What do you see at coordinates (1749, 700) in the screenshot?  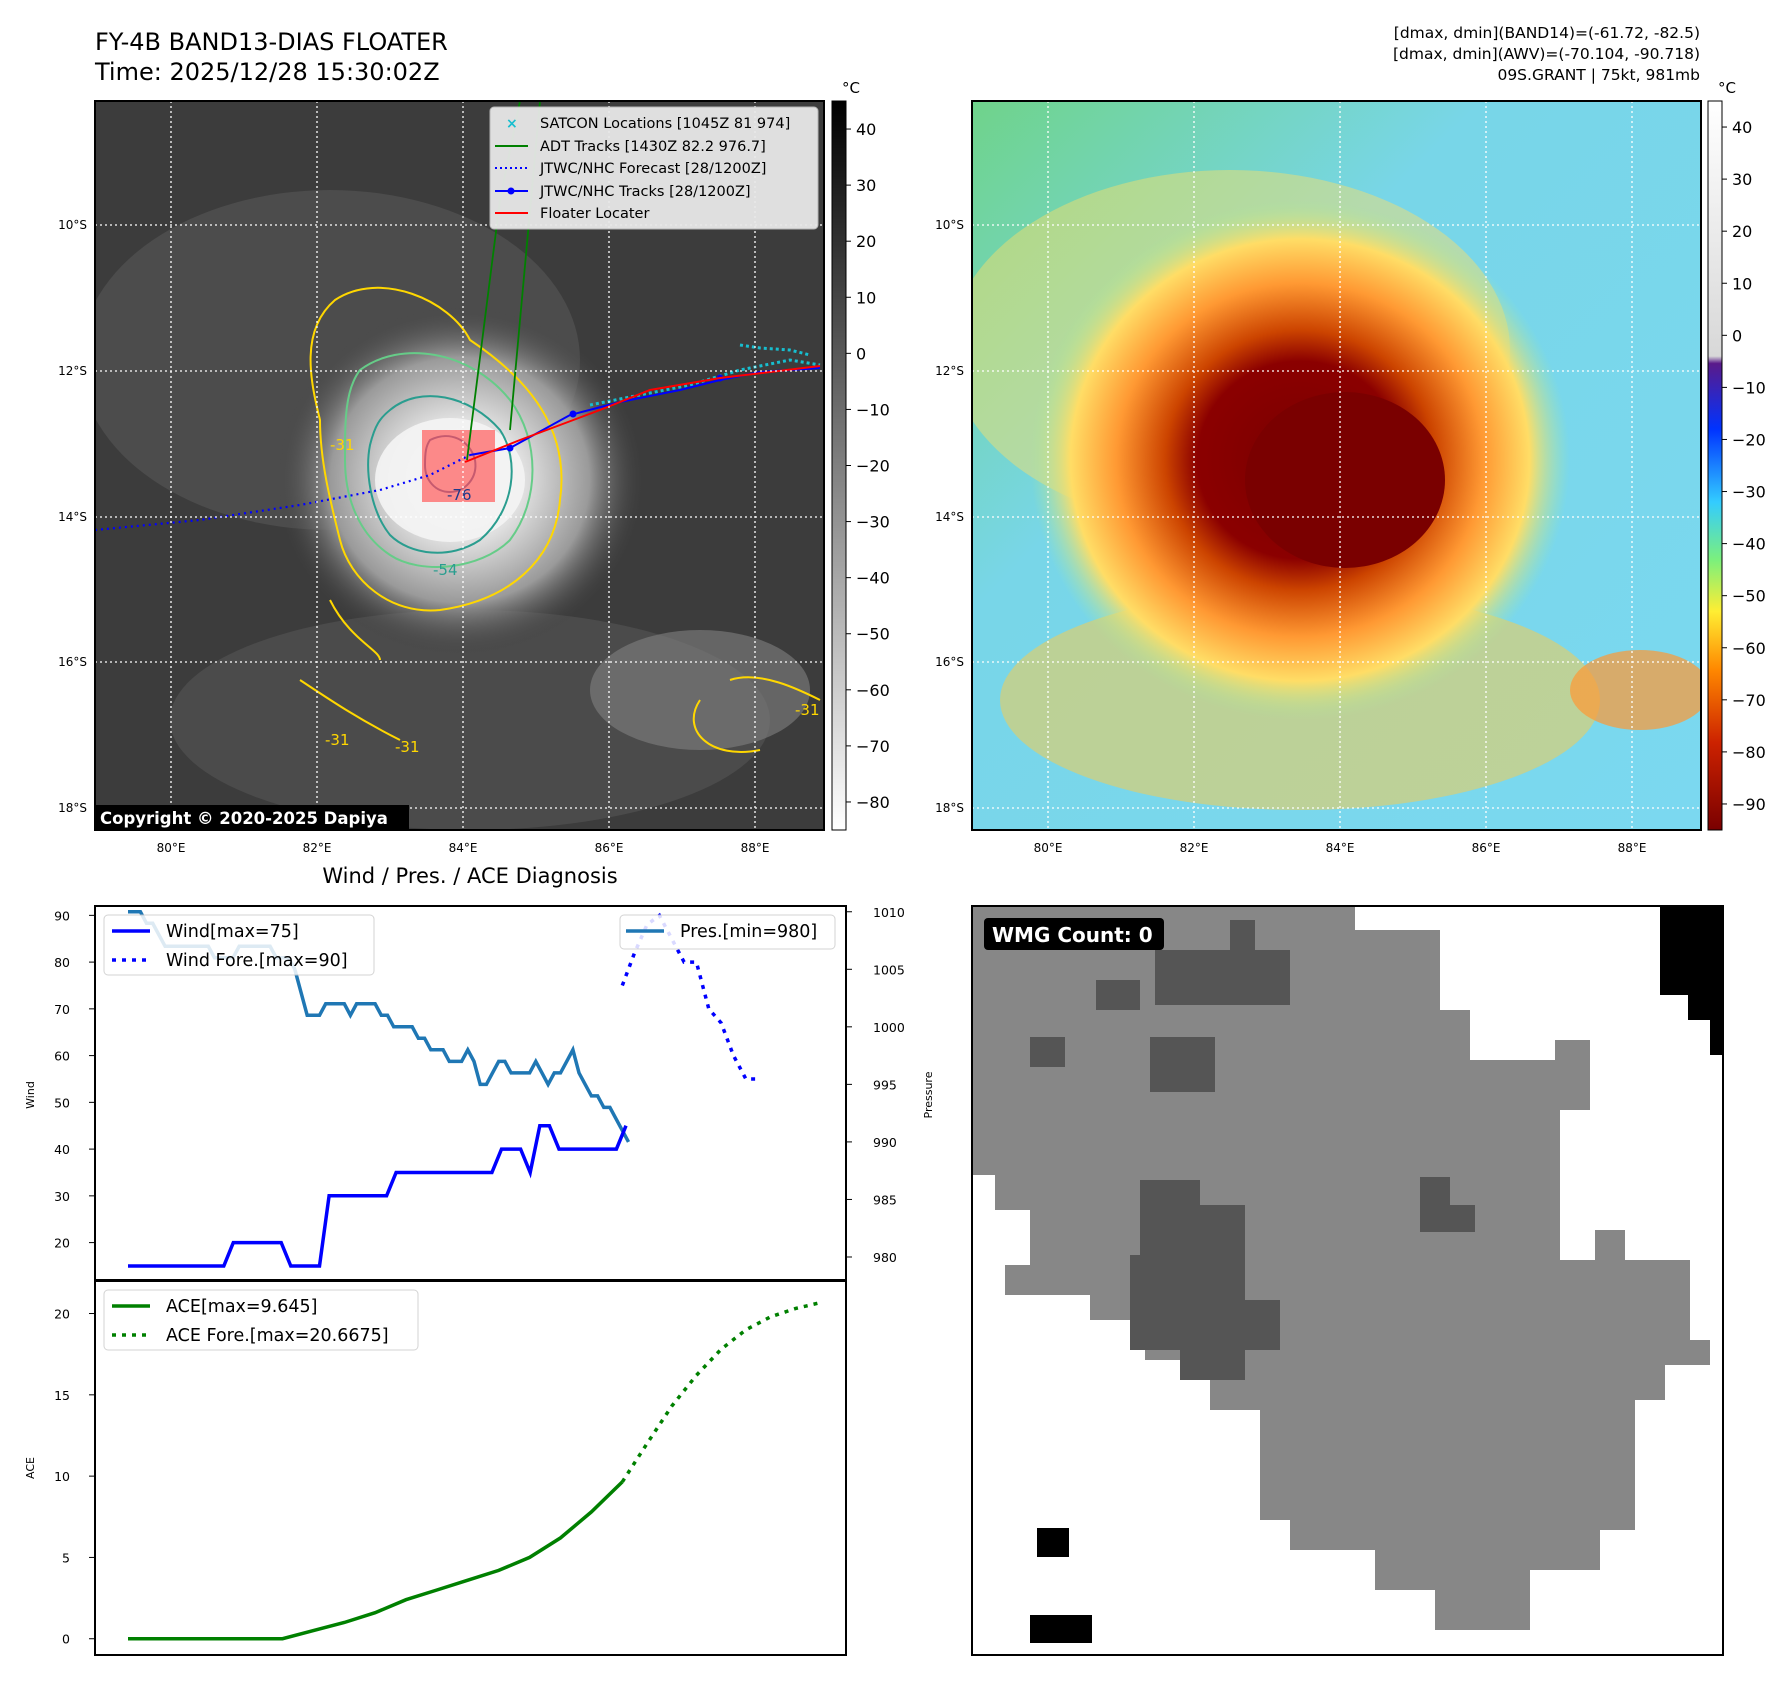 I see `colorbar-tick-label: −70` at bounding box center [1749, 700].